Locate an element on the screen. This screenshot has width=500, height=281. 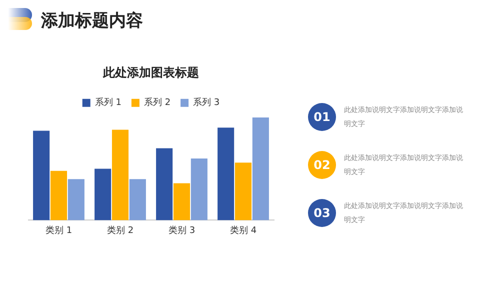
x-tick-label: 类别 4 is located at coordinates (243, 230).